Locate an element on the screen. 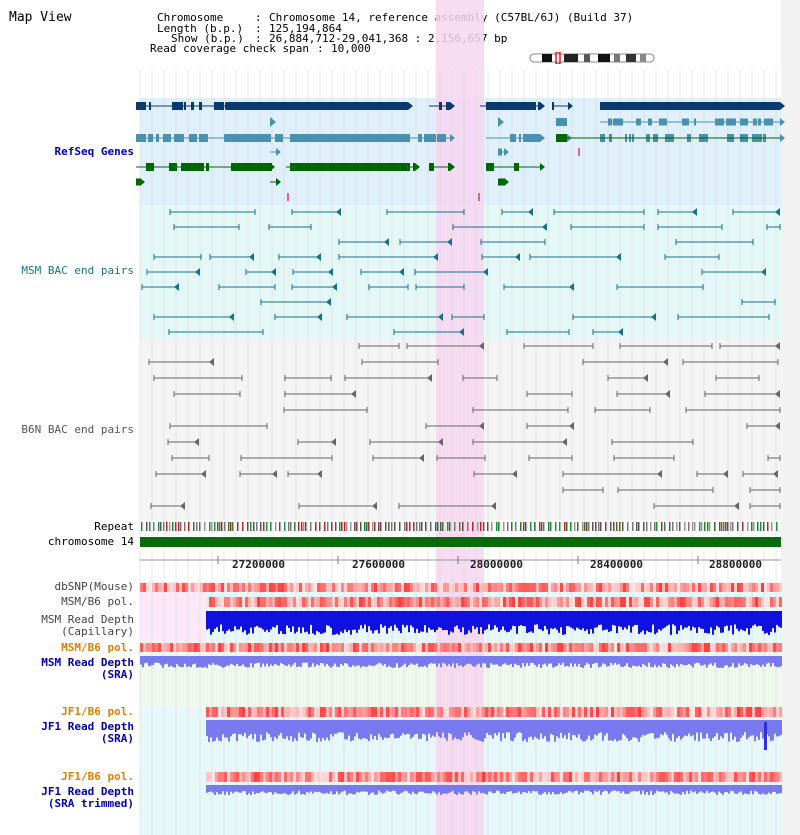 The image size is (800, 835). track-label-jf1-depth-trim-1: JF1 Read Depth is located at coordinates (87, 791).